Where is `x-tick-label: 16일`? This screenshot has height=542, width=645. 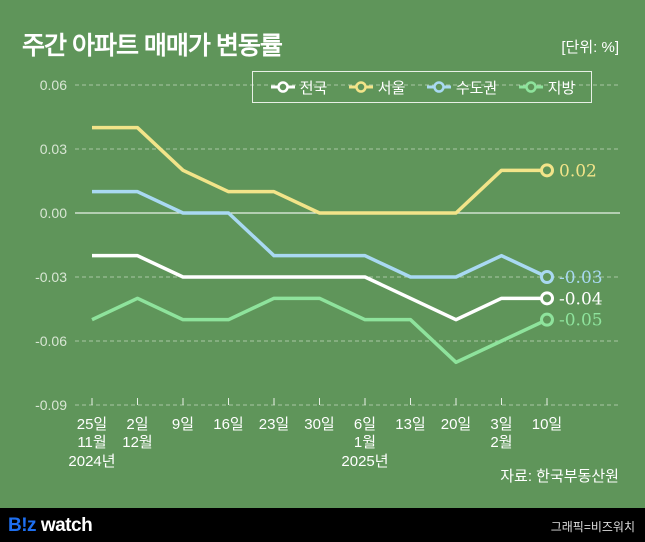
x-tick-label: 16일 is located at coordinates (228, 424).